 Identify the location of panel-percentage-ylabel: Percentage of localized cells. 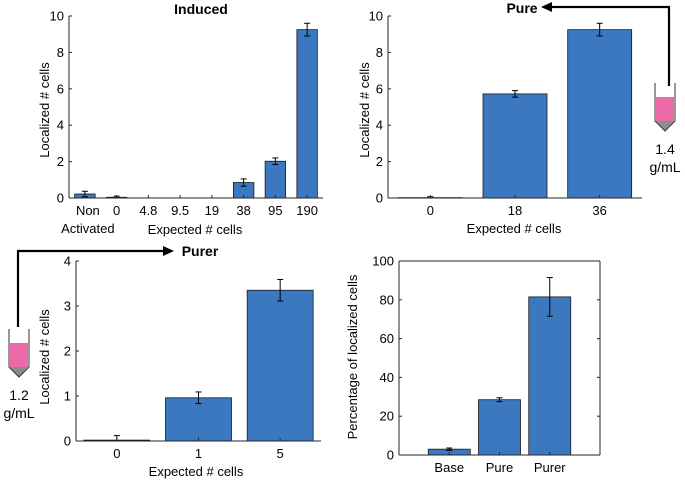
(352, 356).